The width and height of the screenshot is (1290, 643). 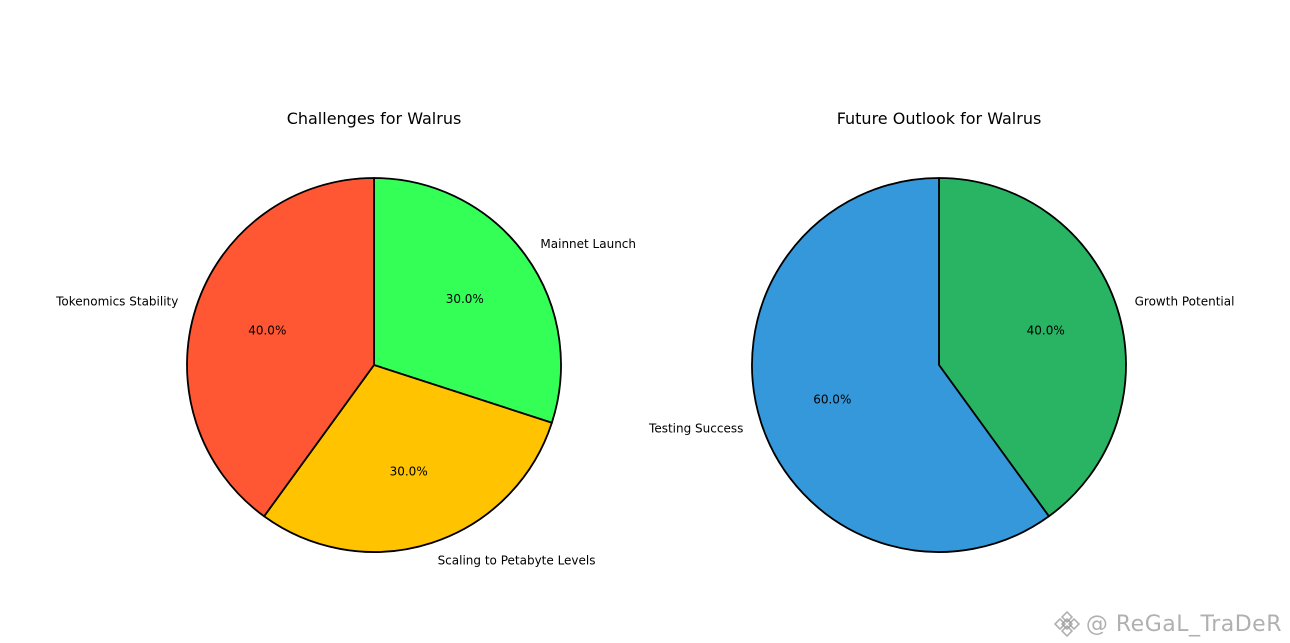 What do you see at coordinates (900, 365) in the screenshot?
I see `pie-slice-testing-success` at bounding box center [900, 365].